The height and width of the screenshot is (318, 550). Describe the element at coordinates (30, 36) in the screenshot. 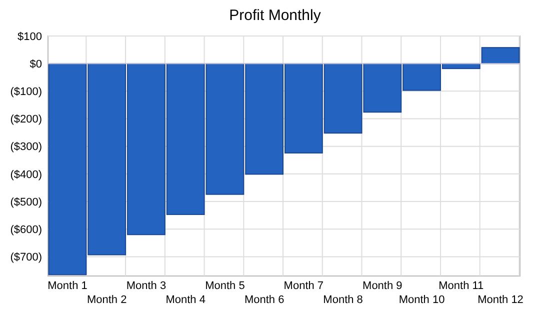

I see `y-tick-label: $100` at that location.